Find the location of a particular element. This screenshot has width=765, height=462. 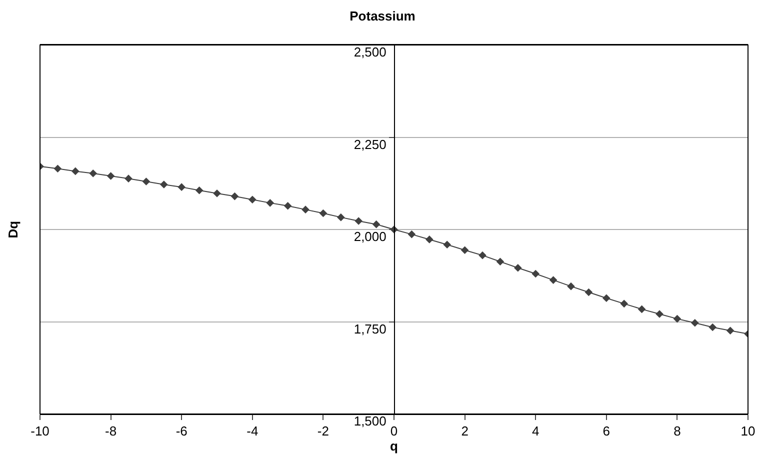

y-tick-label: 2,500 is located at coordinates (370, 52).